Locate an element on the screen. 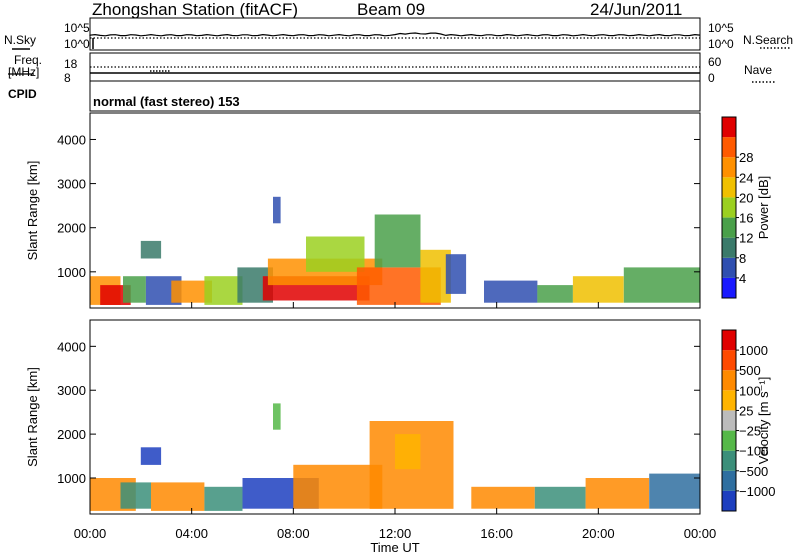  power-ytick-label-1: 2000 is located at coordinates (71, 228).